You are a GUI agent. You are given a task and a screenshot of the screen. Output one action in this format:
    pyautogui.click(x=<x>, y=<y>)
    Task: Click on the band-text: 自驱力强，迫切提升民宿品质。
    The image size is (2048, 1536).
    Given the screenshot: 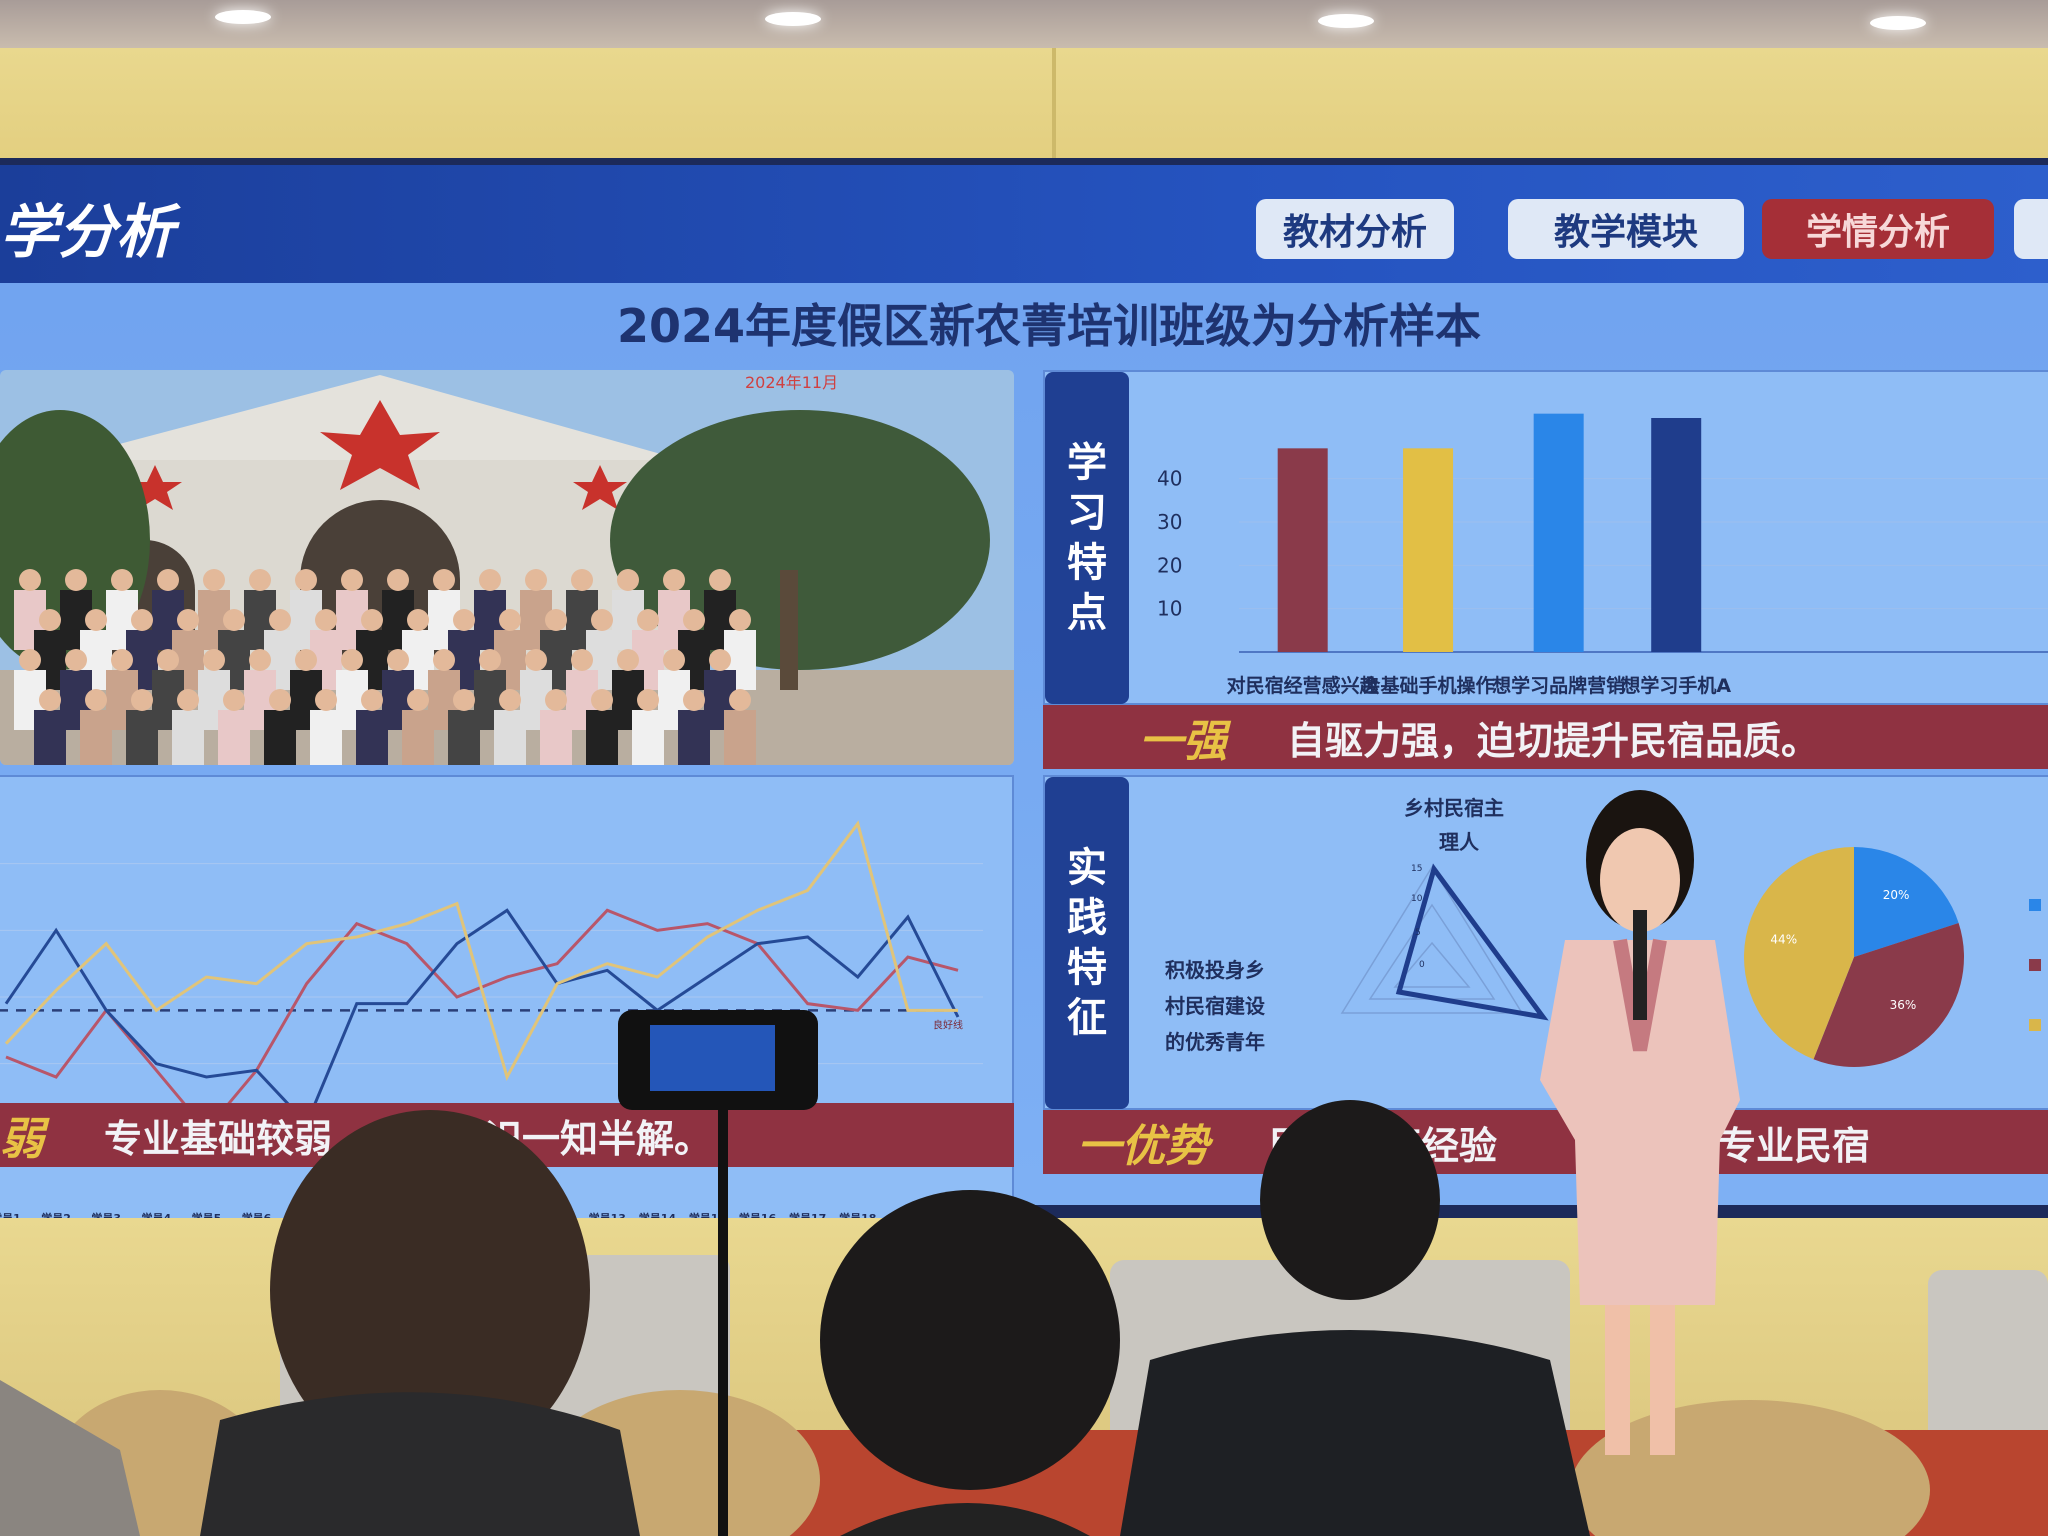 What is the action you would take?
    pyautogui.click(x=1553, y=740)
    